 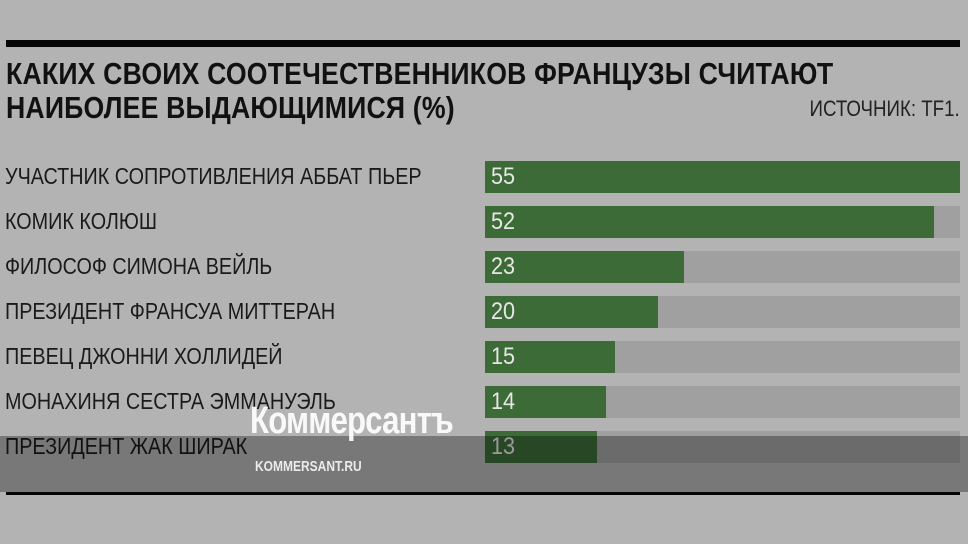 What do you see at coordinates (545, 402) in the screenshot?
I see `bar: 14` at bounding box center [545, 402].